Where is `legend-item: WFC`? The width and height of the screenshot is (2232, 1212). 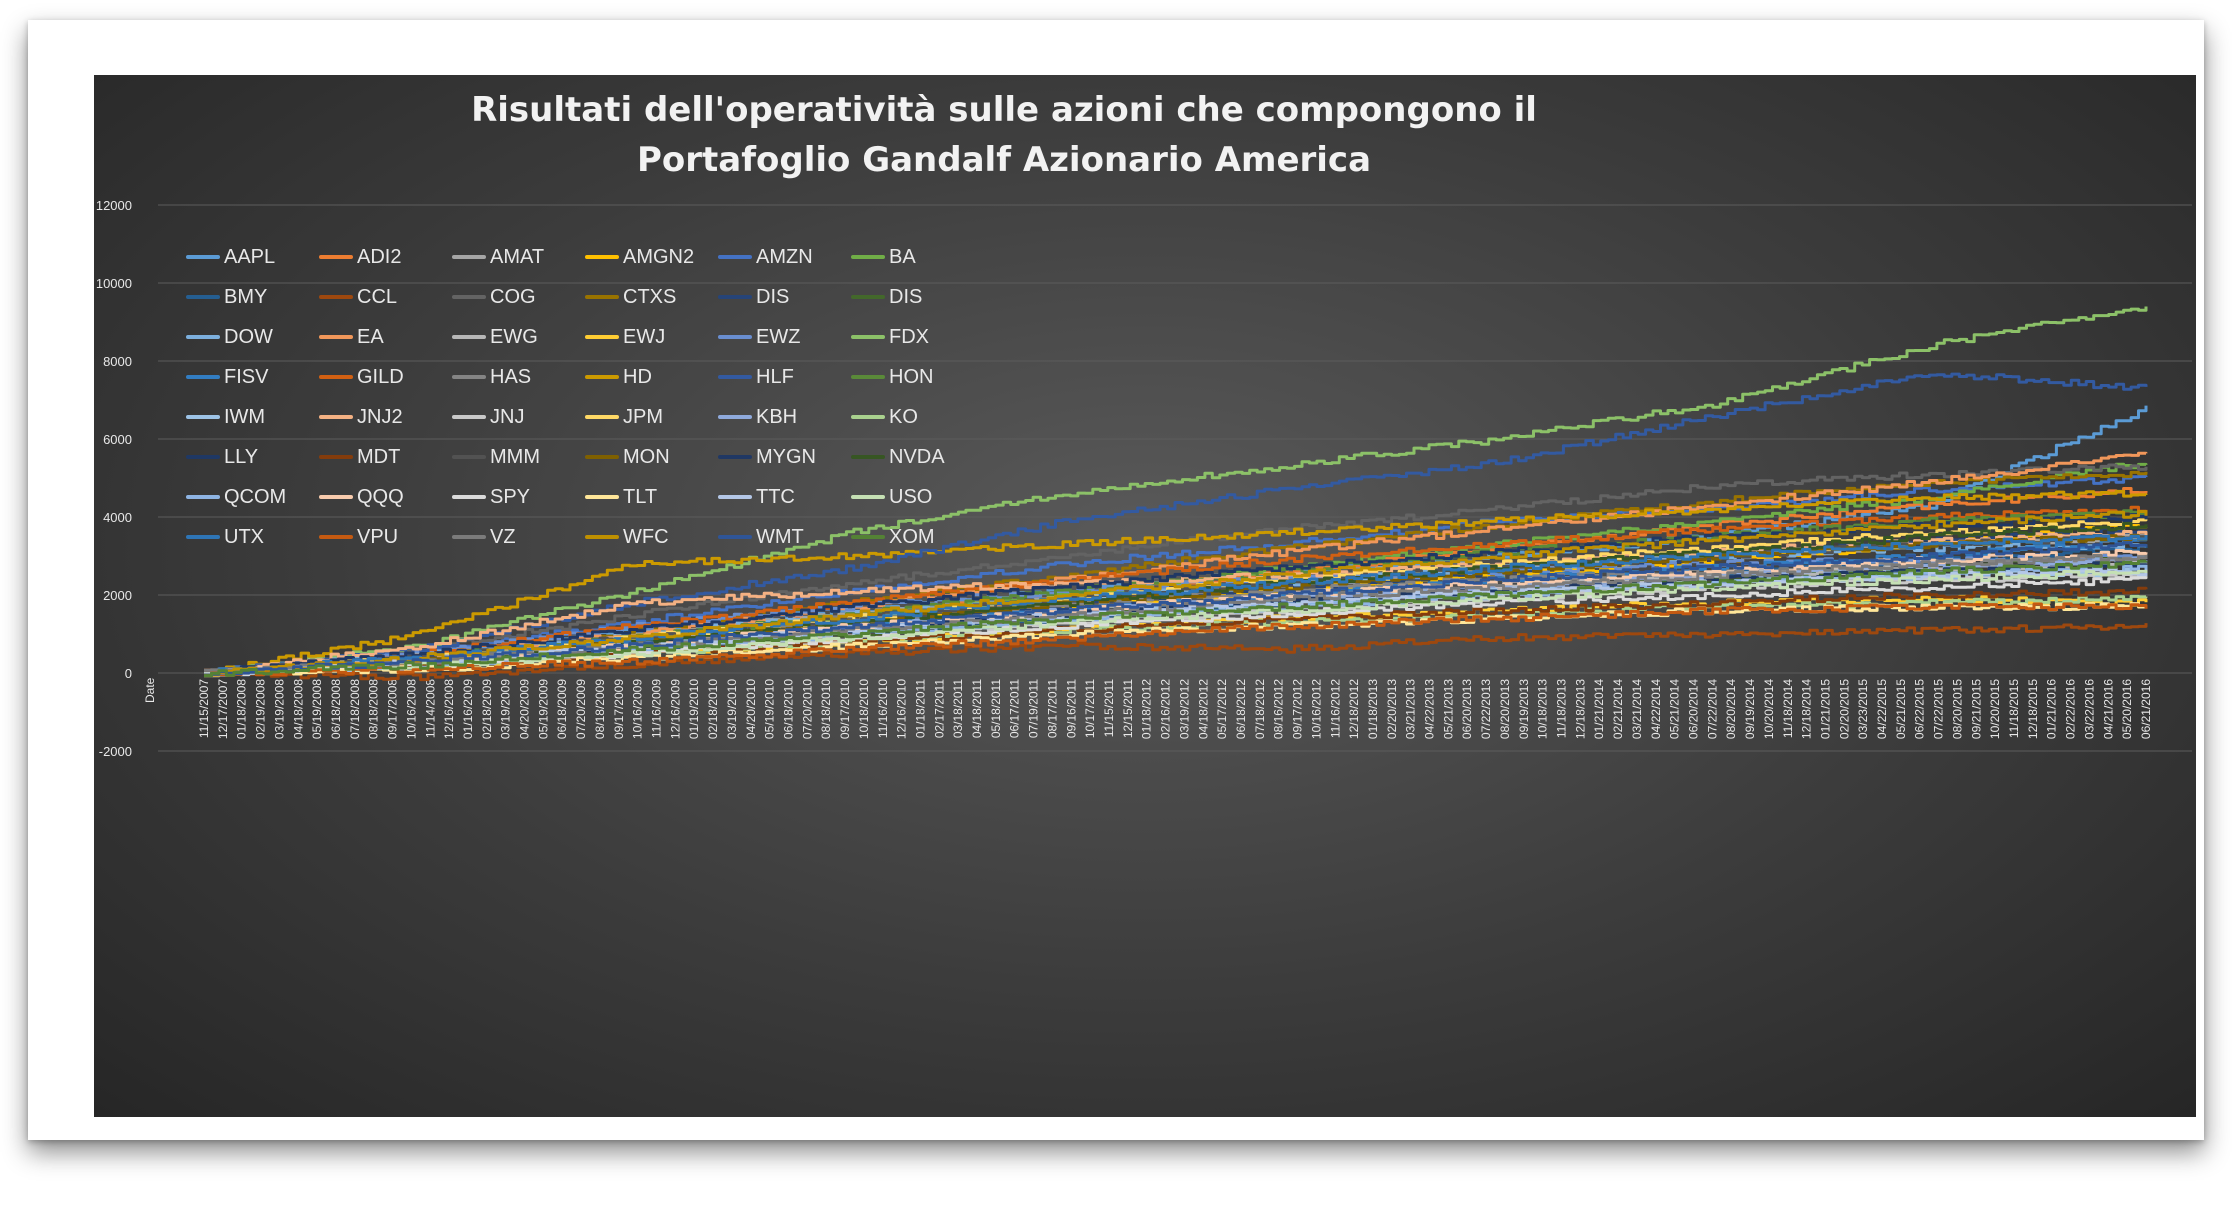
legend-item: WFC is located at coordinates (651, 537).